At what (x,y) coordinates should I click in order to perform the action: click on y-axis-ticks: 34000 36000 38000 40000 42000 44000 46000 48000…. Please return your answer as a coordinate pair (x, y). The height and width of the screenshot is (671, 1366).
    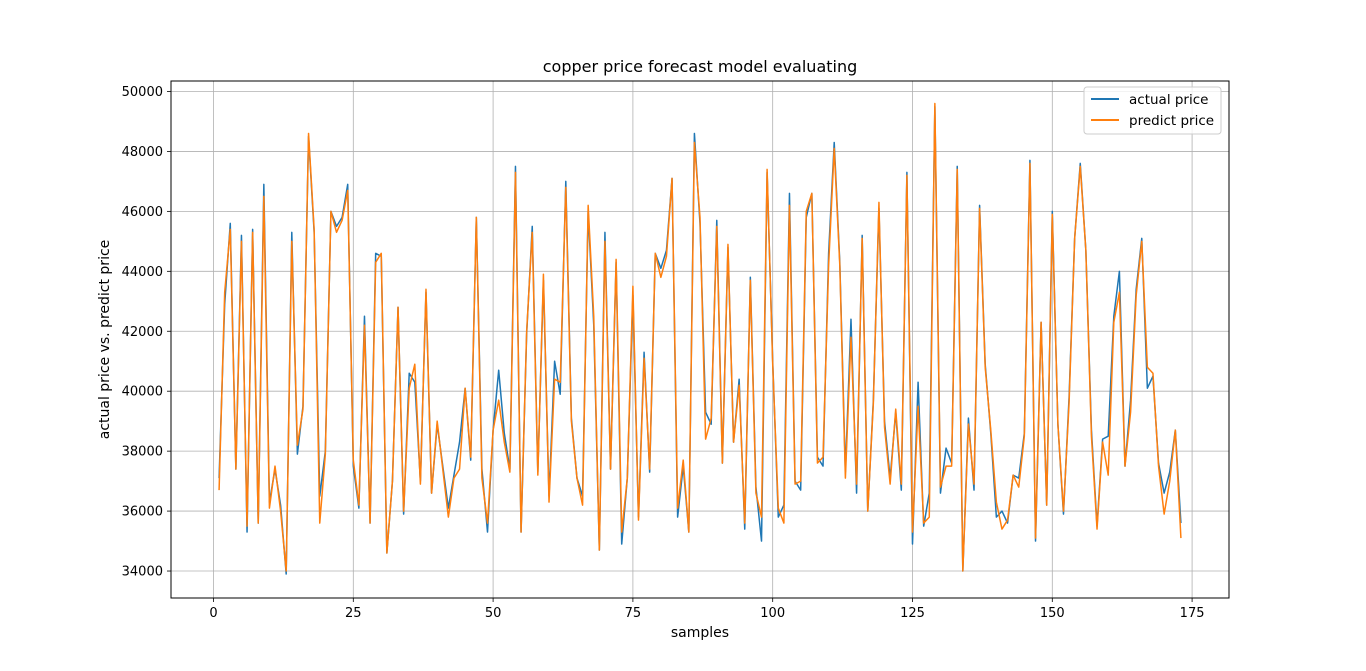
    Looking at the image, I should click on (146, 332).